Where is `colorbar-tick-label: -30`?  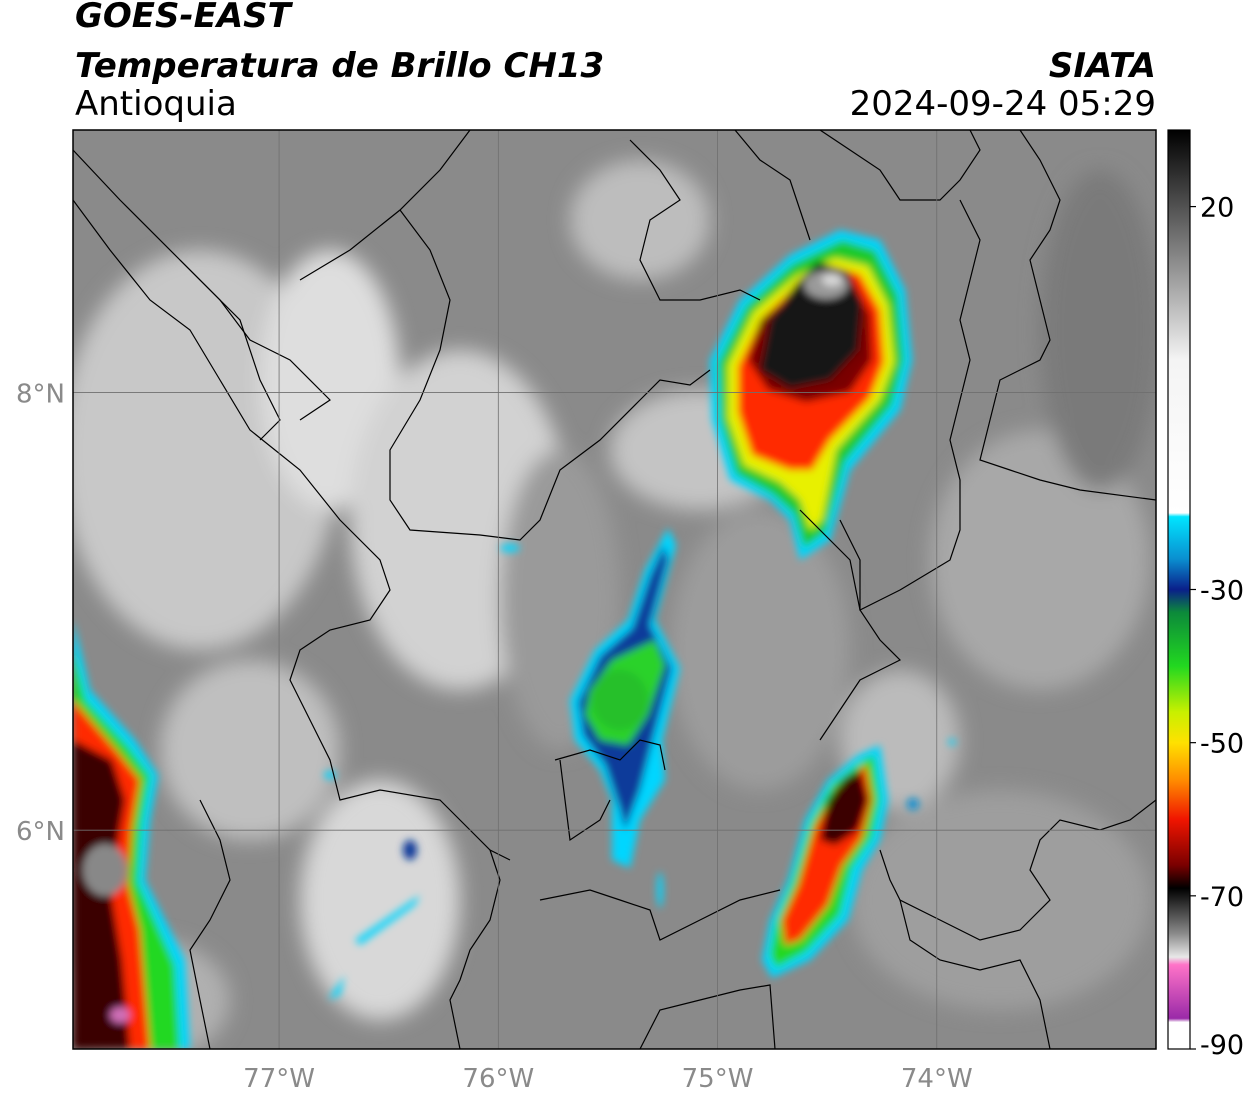
colorbar-tick-label: -30 is located at coordinates (1222, 591).